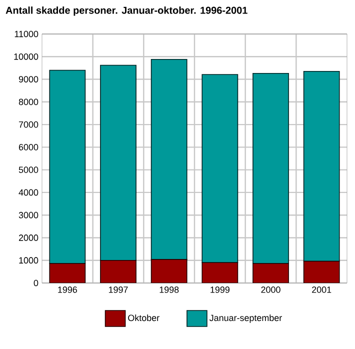 This screenshot has width=355, height=349. Describe the element at coordinates (28, 79) in the screenshot. I see `y-tick-label: 9000` at that location.